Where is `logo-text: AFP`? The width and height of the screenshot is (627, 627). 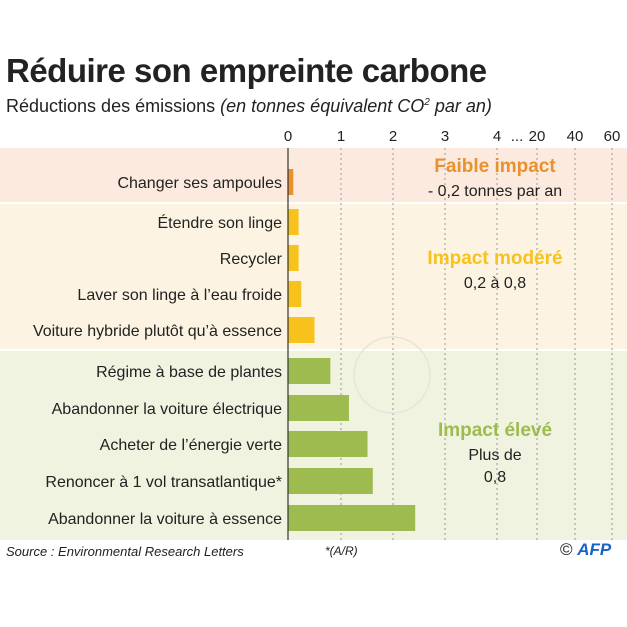
logo-text: AFP is located at coordinates (594, 549).